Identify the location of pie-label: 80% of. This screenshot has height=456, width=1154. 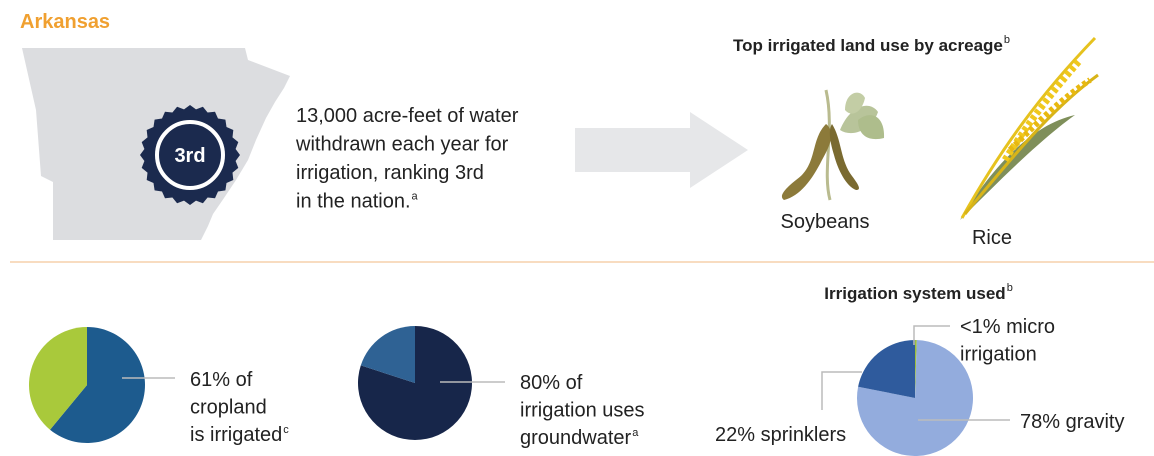
(551, 383).